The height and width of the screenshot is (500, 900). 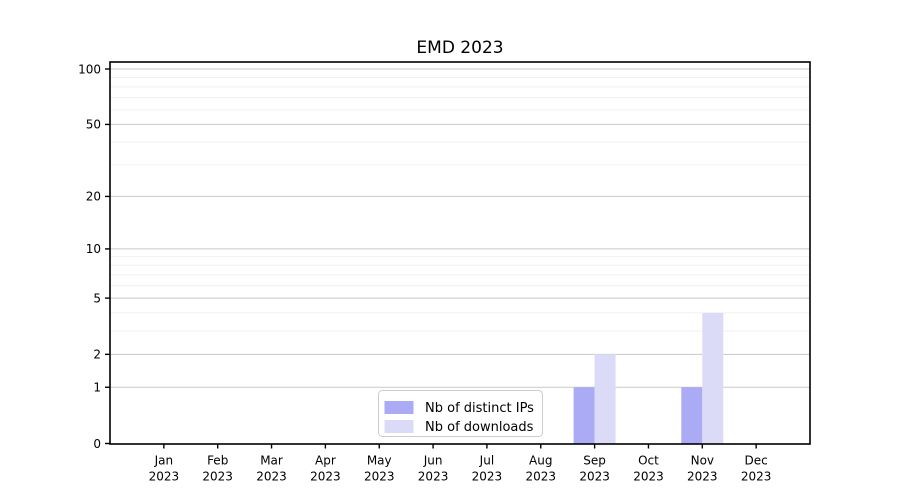 I want to click on x-axis-month-label: Jan, so click(x=164, y=461).